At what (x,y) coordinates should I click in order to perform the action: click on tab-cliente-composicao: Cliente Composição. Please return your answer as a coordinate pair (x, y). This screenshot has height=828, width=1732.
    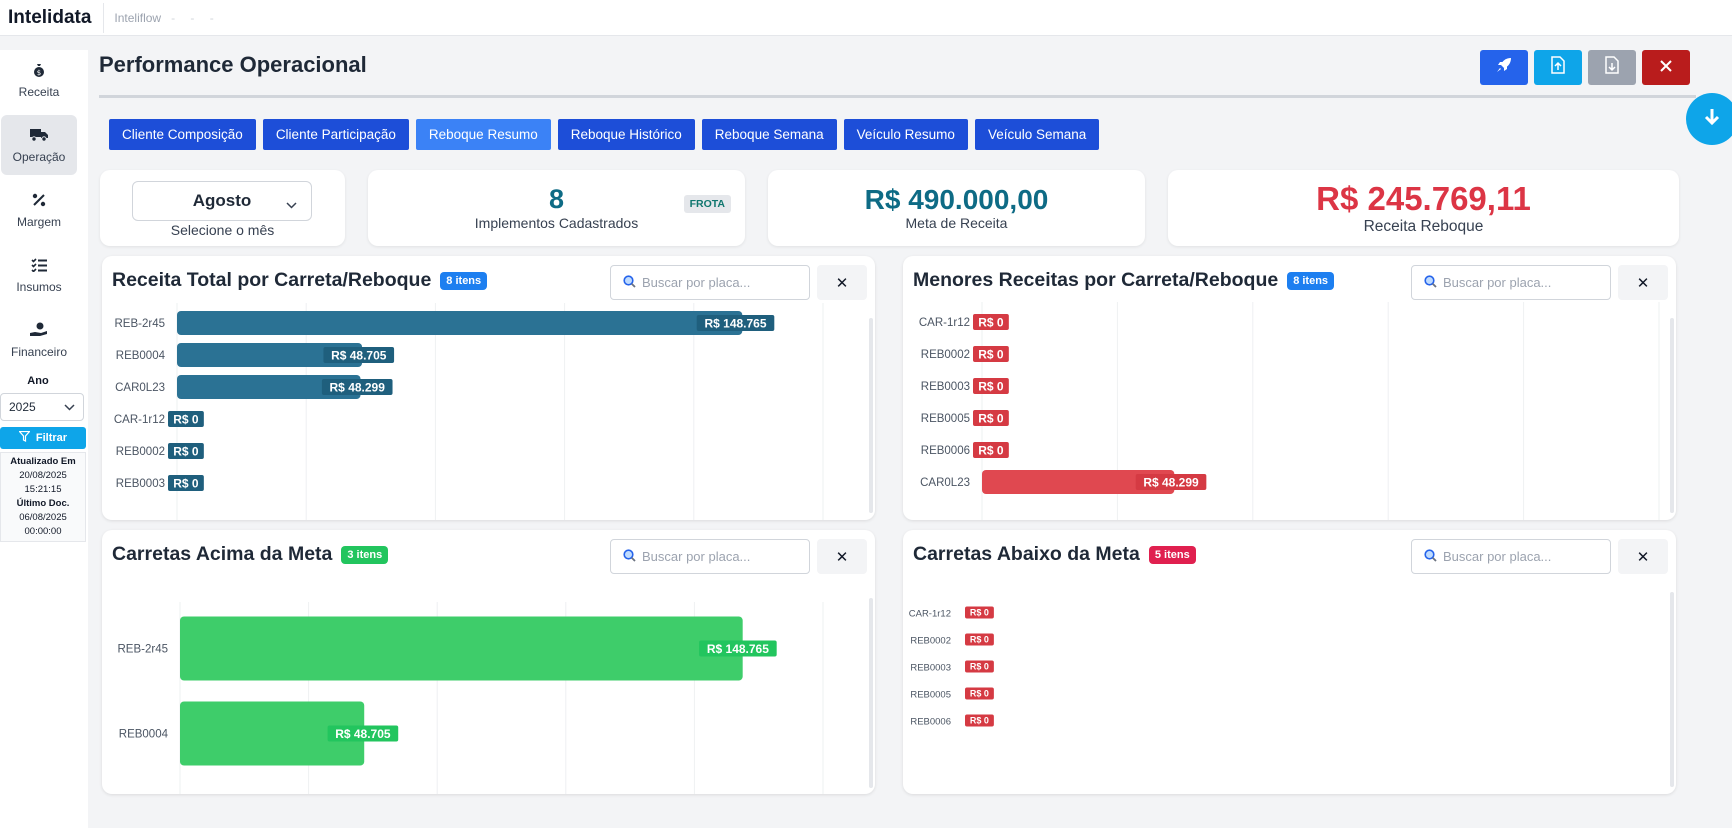
    Looking at the image, I should click on (182, 134).